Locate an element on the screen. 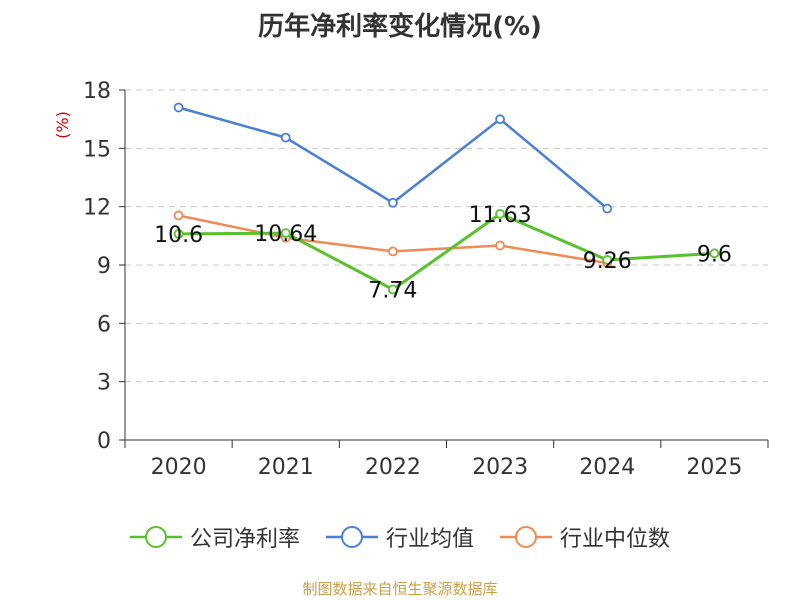 Image resolution: width=800 pixels, height=600 pixels. x-tick-label: 2022 is located at coordinates (393, 467).